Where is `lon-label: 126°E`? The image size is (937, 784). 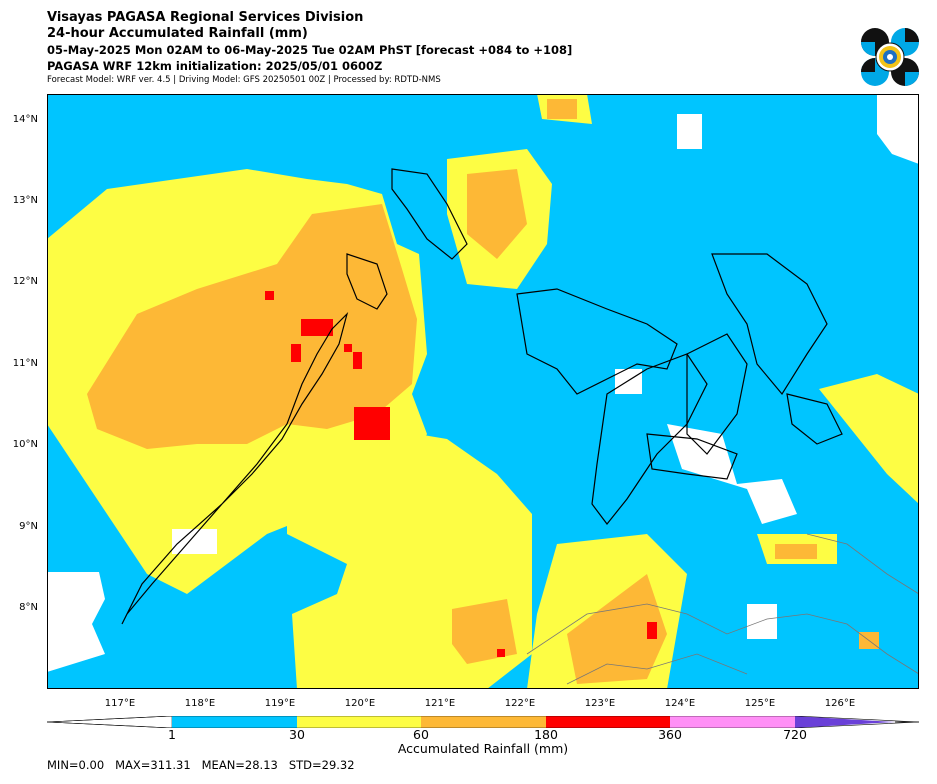
lon-label: 126°E is located at coordinates (840, 703).